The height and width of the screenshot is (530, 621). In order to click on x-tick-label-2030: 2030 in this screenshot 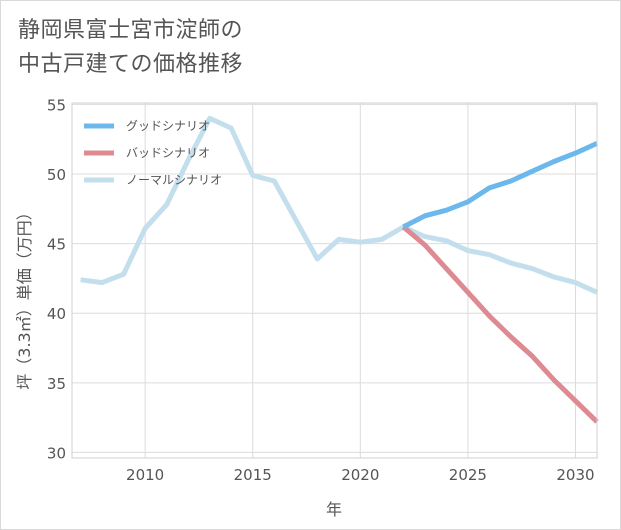, I will do `click(575, 475)`.